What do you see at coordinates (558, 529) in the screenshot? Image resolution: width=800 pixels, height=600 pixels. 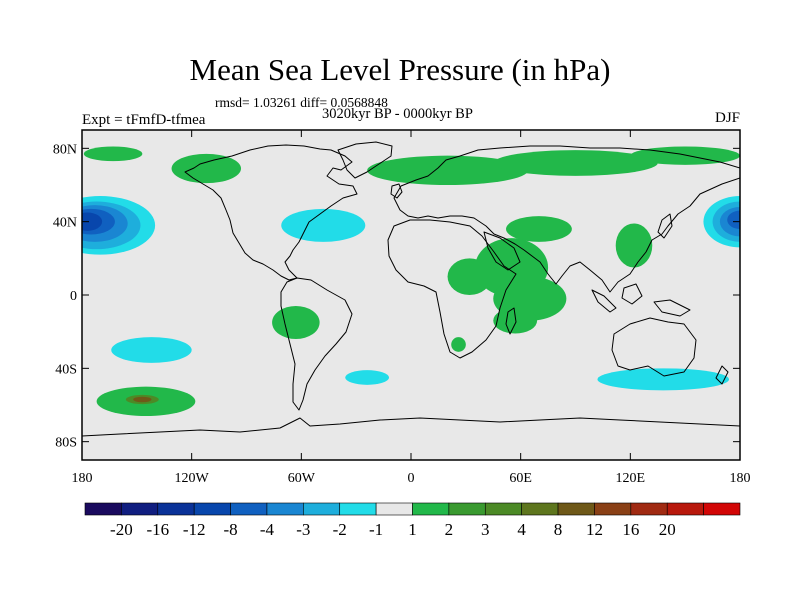 I see `colorbar-label: 8` at bounding box center [558, 529].